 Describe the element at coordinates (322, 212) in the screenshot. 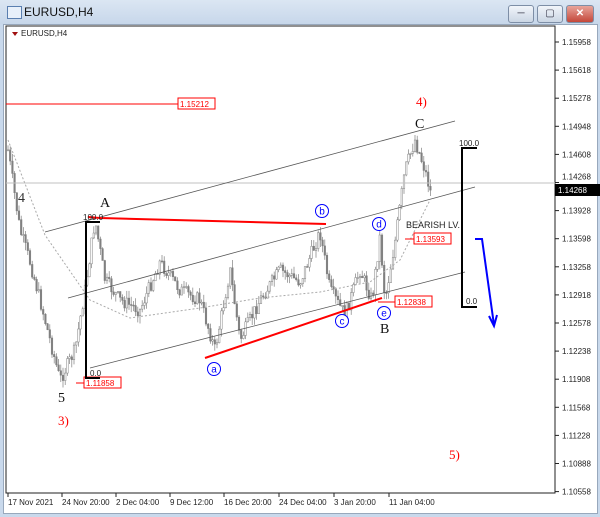

I see `wave-b-label: b` at that location.